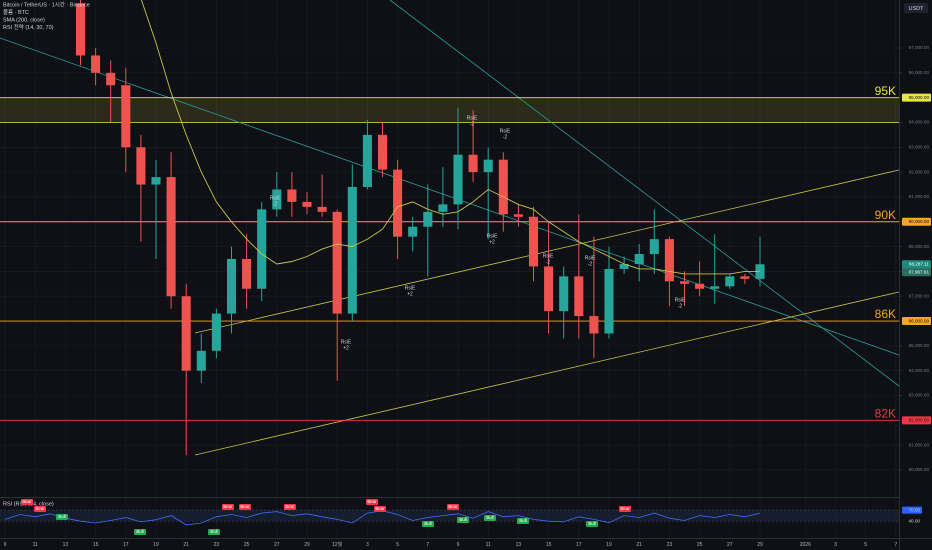 Image resolution: width=932 pixels, height=550 pixels. Describe the element at coordinates (919, 271) in the screenshot. I see `price-tag-label: 87,967.61` at that location.